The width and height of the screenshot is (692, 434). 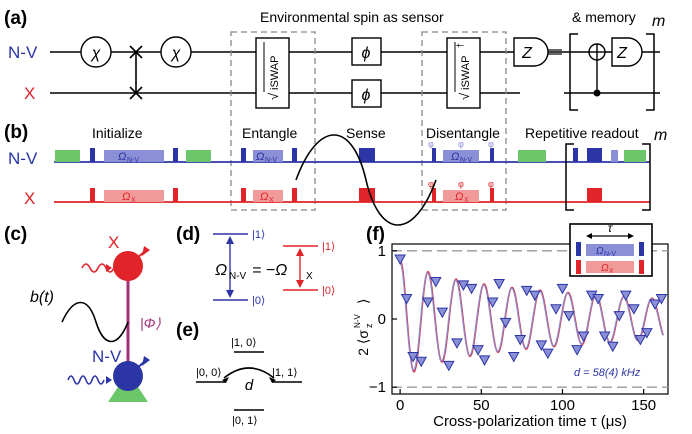 What do you see at coordinates (369, 325) in the screenshot?
I see `svg-text: z` at bounding box center [369, 325].